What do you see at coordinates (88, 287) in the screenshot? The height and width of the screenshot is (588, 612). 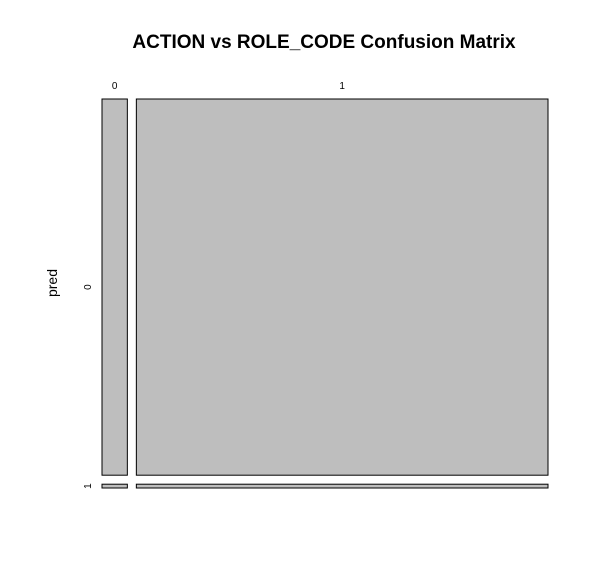 I see `row-label-0: 0` at bounding box center [88, 287].